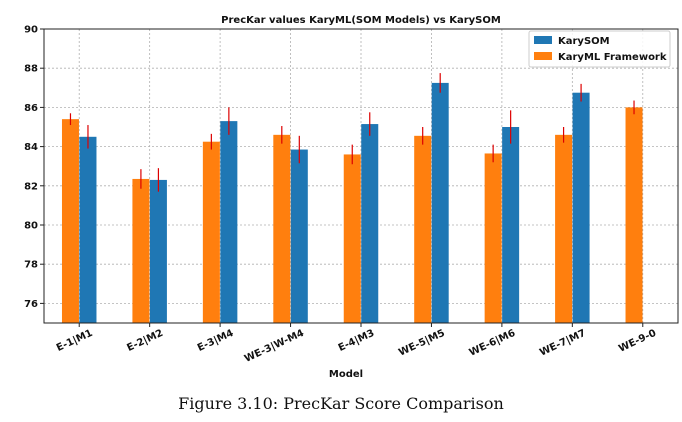 Image resolution: width=682 pixels, height=422 pixels. I want to click on x-tick-label: E-2|M2, so click(145, 341).